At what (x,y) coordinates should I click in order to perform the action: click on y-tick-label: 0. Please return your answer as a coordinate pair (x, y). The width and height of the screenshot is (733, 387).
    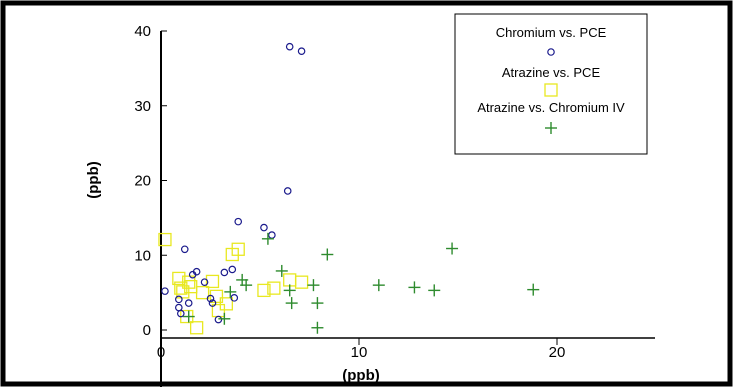
    Looking at the image, I should click on (147, 330).